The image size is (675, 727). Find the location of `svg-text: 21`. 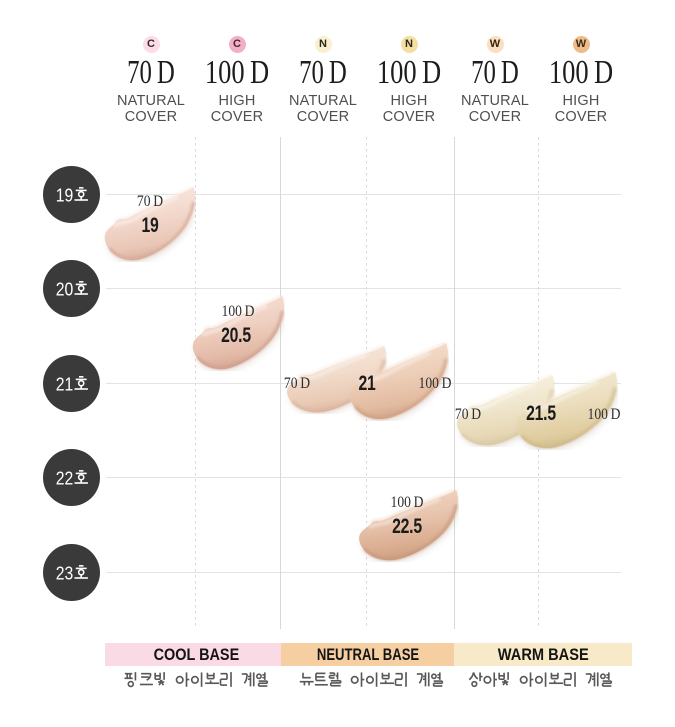

svg-text: 21 is located at coordinates (64, 383).